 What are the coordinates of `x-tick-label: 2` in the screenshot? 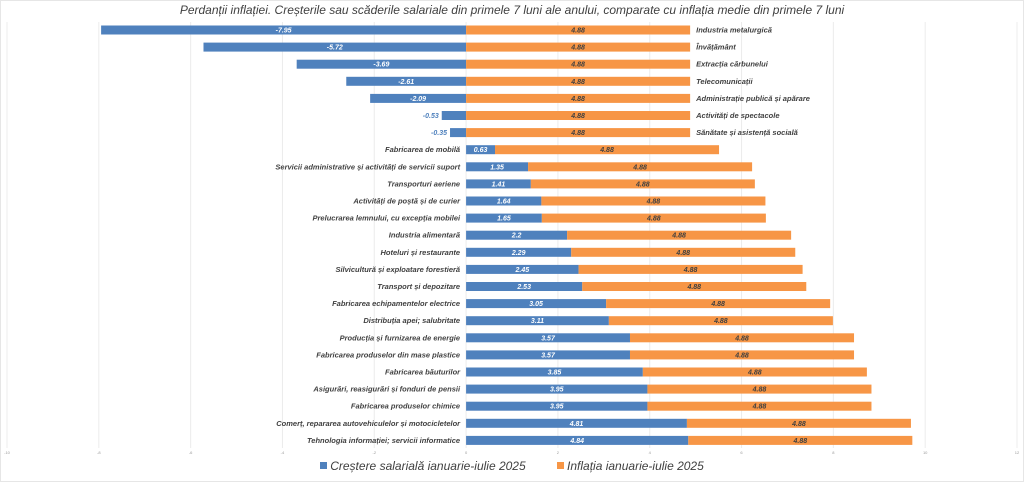 It's located at (558, 452).